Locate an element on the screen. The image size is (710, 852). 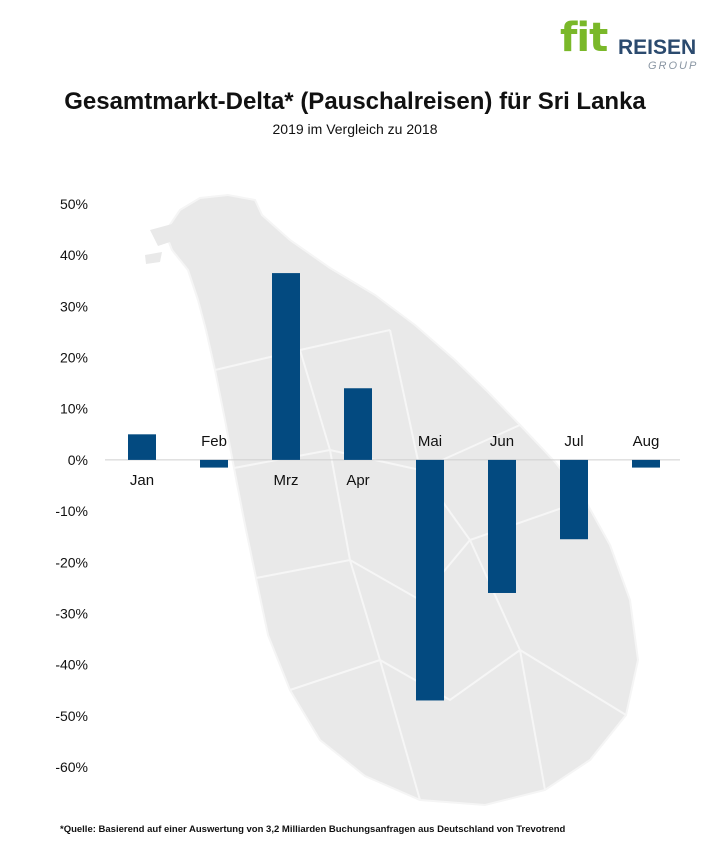
y-tick-label: -60% is located at coordinates (71, 767).